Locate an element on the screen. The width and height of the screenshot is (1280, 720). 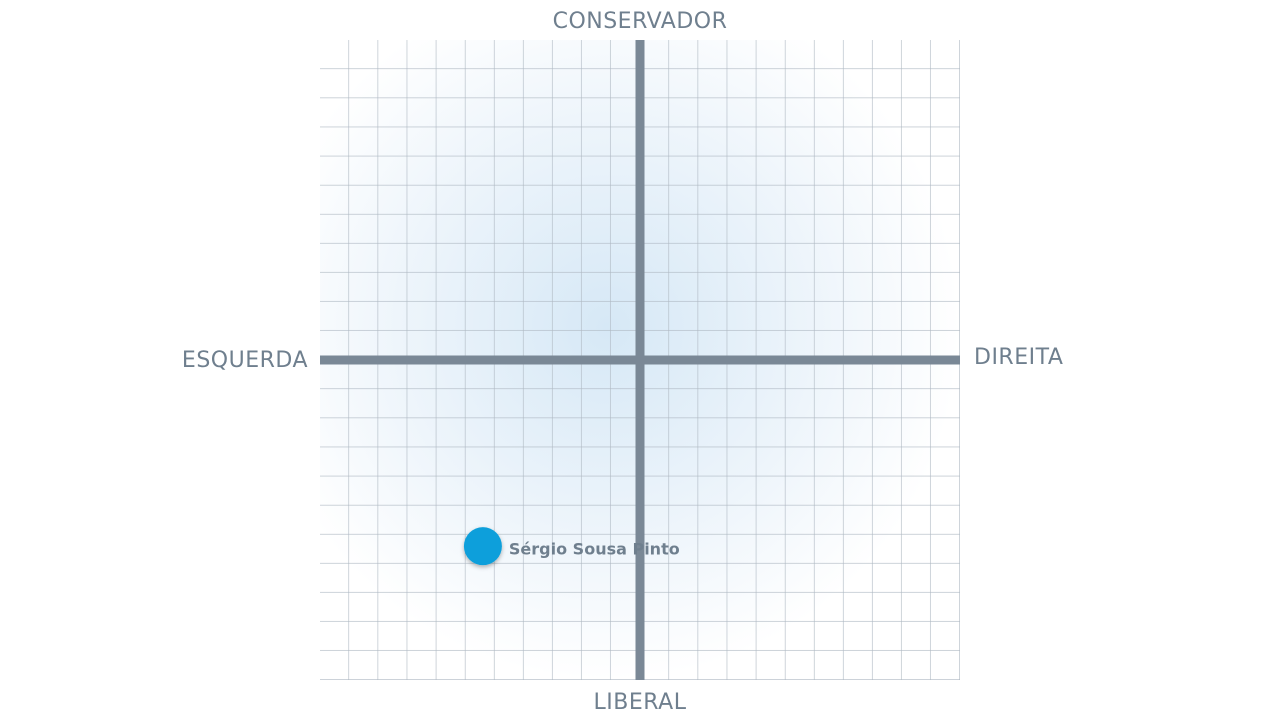
right-label: DIREITA is located at coordinates (1018, 357).